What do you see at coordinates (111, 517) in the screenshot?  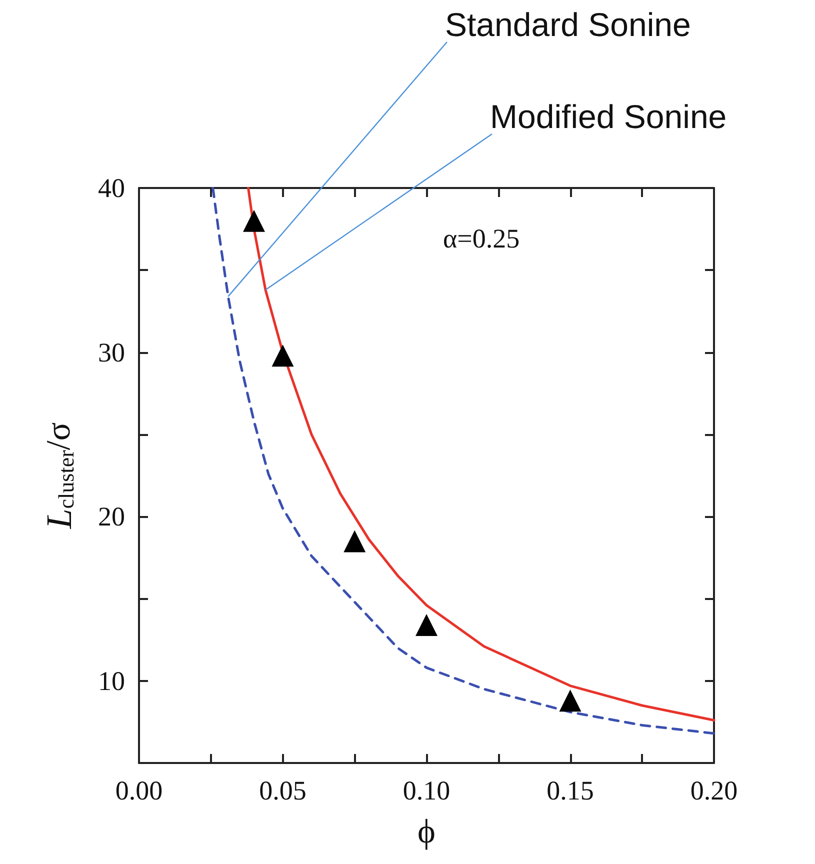 I see `y-tick-label: 20` at bounding box center [111, 517].